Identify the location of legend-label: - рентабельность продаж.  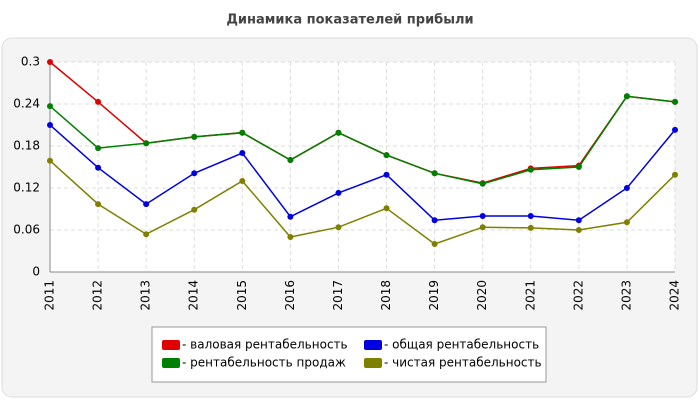
(264, 363).